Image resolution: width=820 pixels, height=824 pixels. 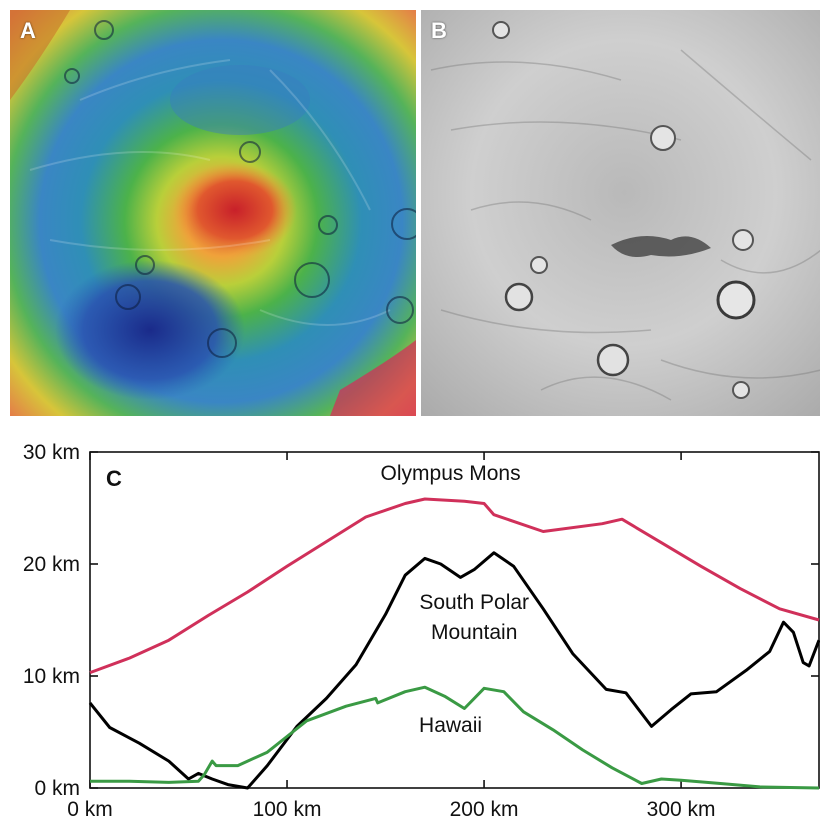 I want to click on y-tick-label: 20 km, so click(x=51, y=564).